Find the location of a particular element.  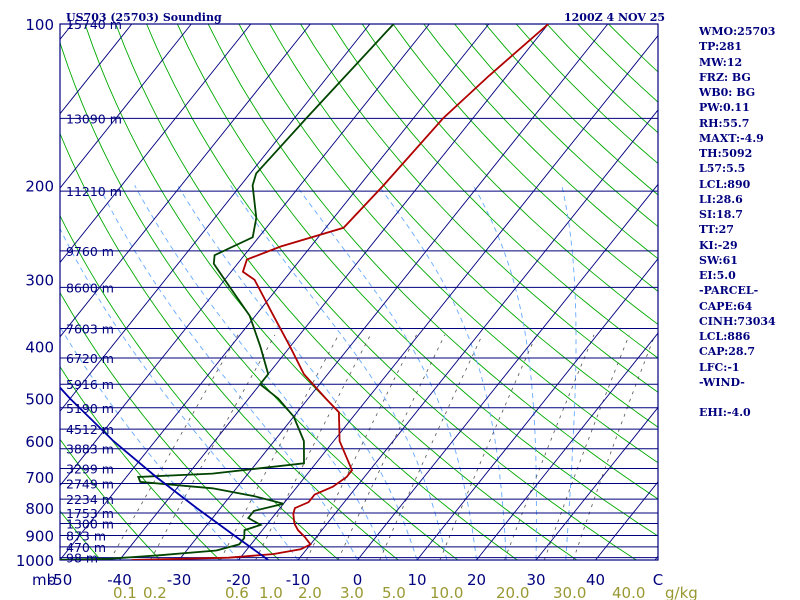

stability-index: TP:281 is located at coordinates (721, 47).